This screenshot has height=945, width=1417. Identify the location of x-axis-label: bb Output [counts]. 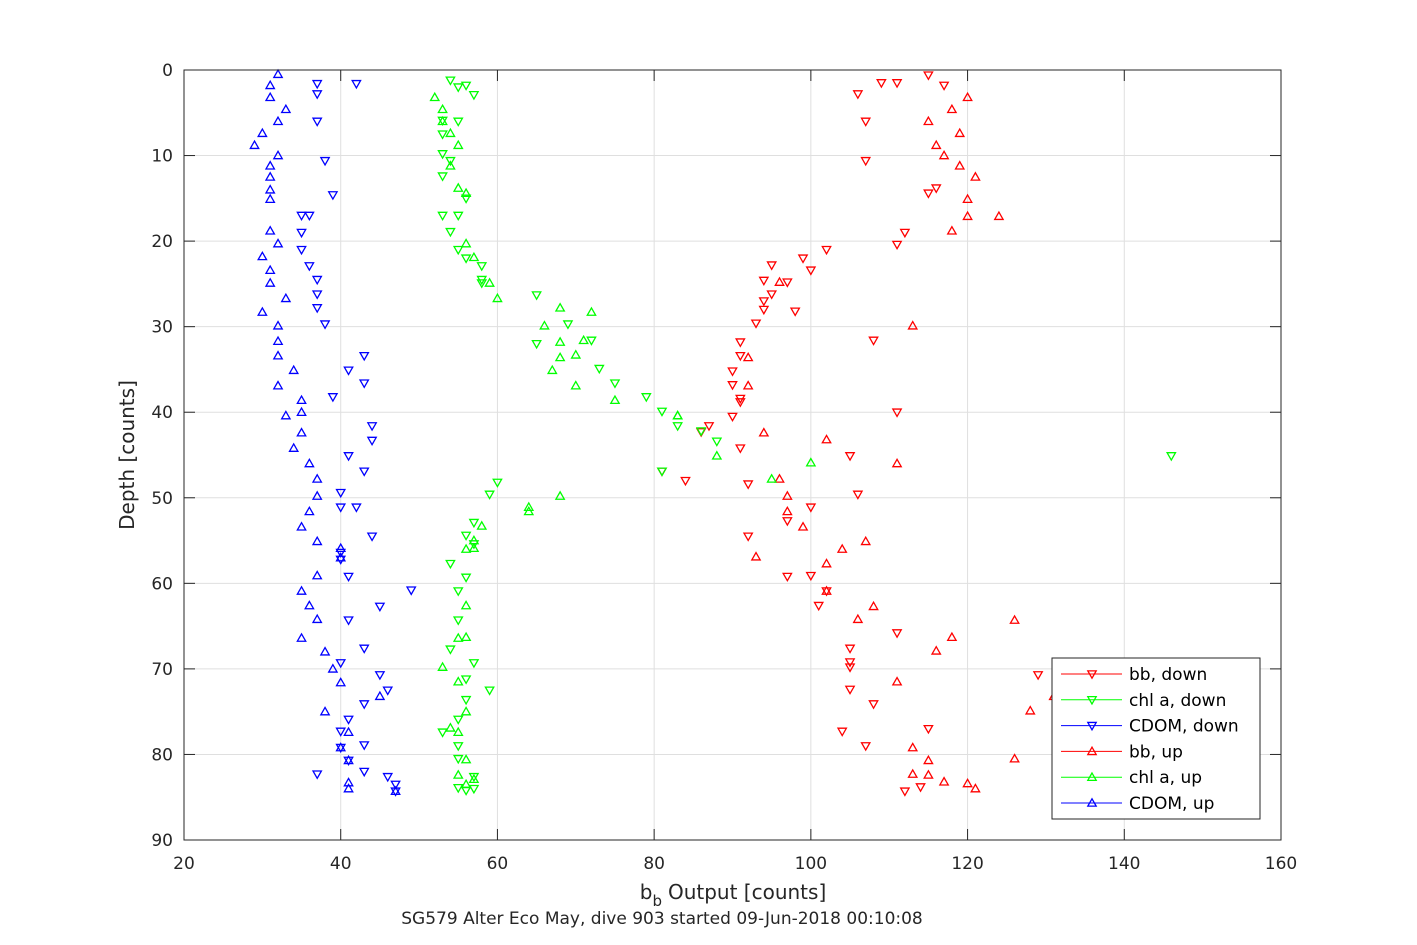
(733, 895).